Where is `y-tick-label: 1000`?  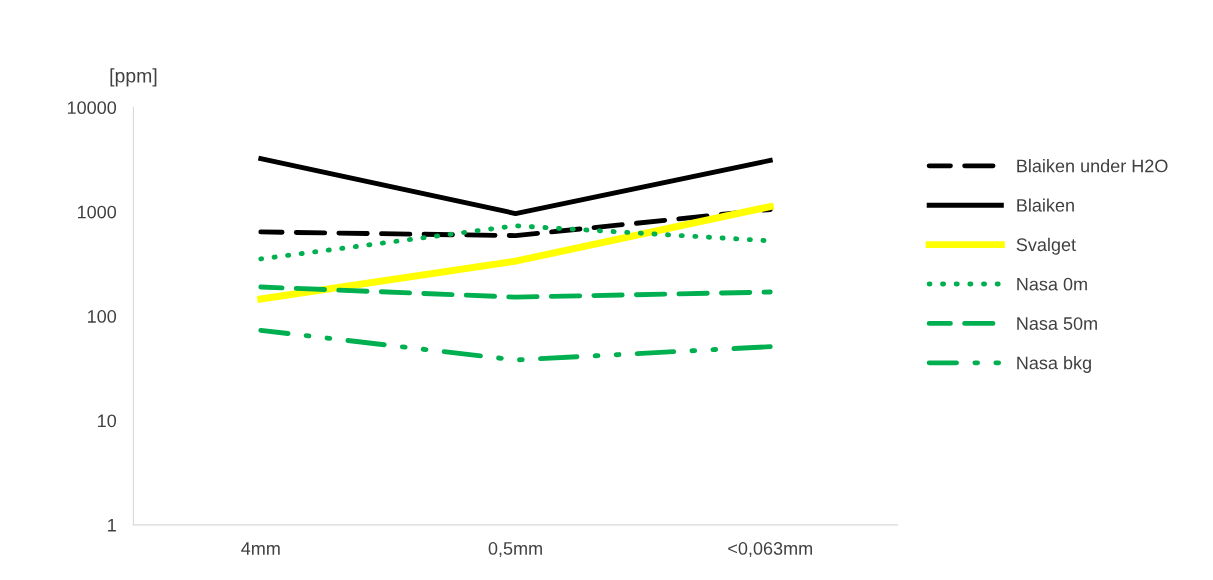 y-tick-label: 1000 is located at coordinates (97, 212).